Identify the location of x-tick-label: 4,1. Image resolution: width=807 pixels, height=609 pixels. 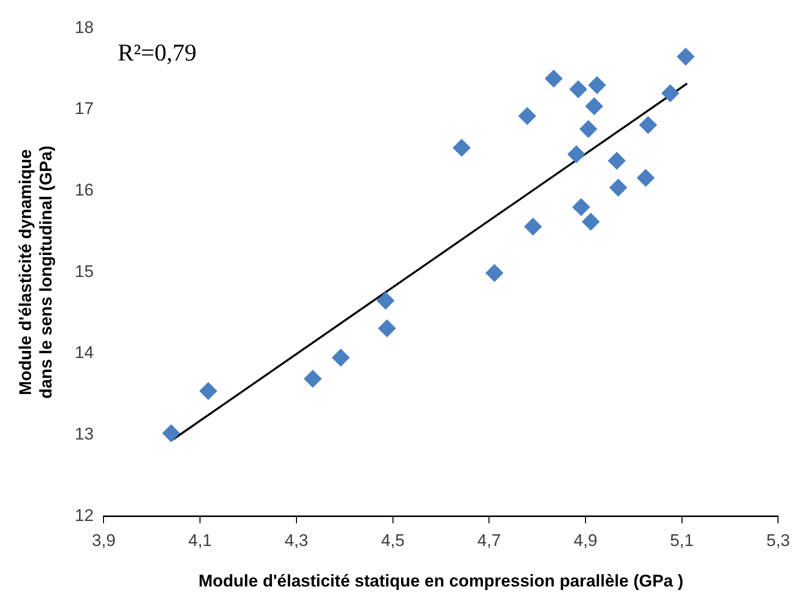
(200, 540).